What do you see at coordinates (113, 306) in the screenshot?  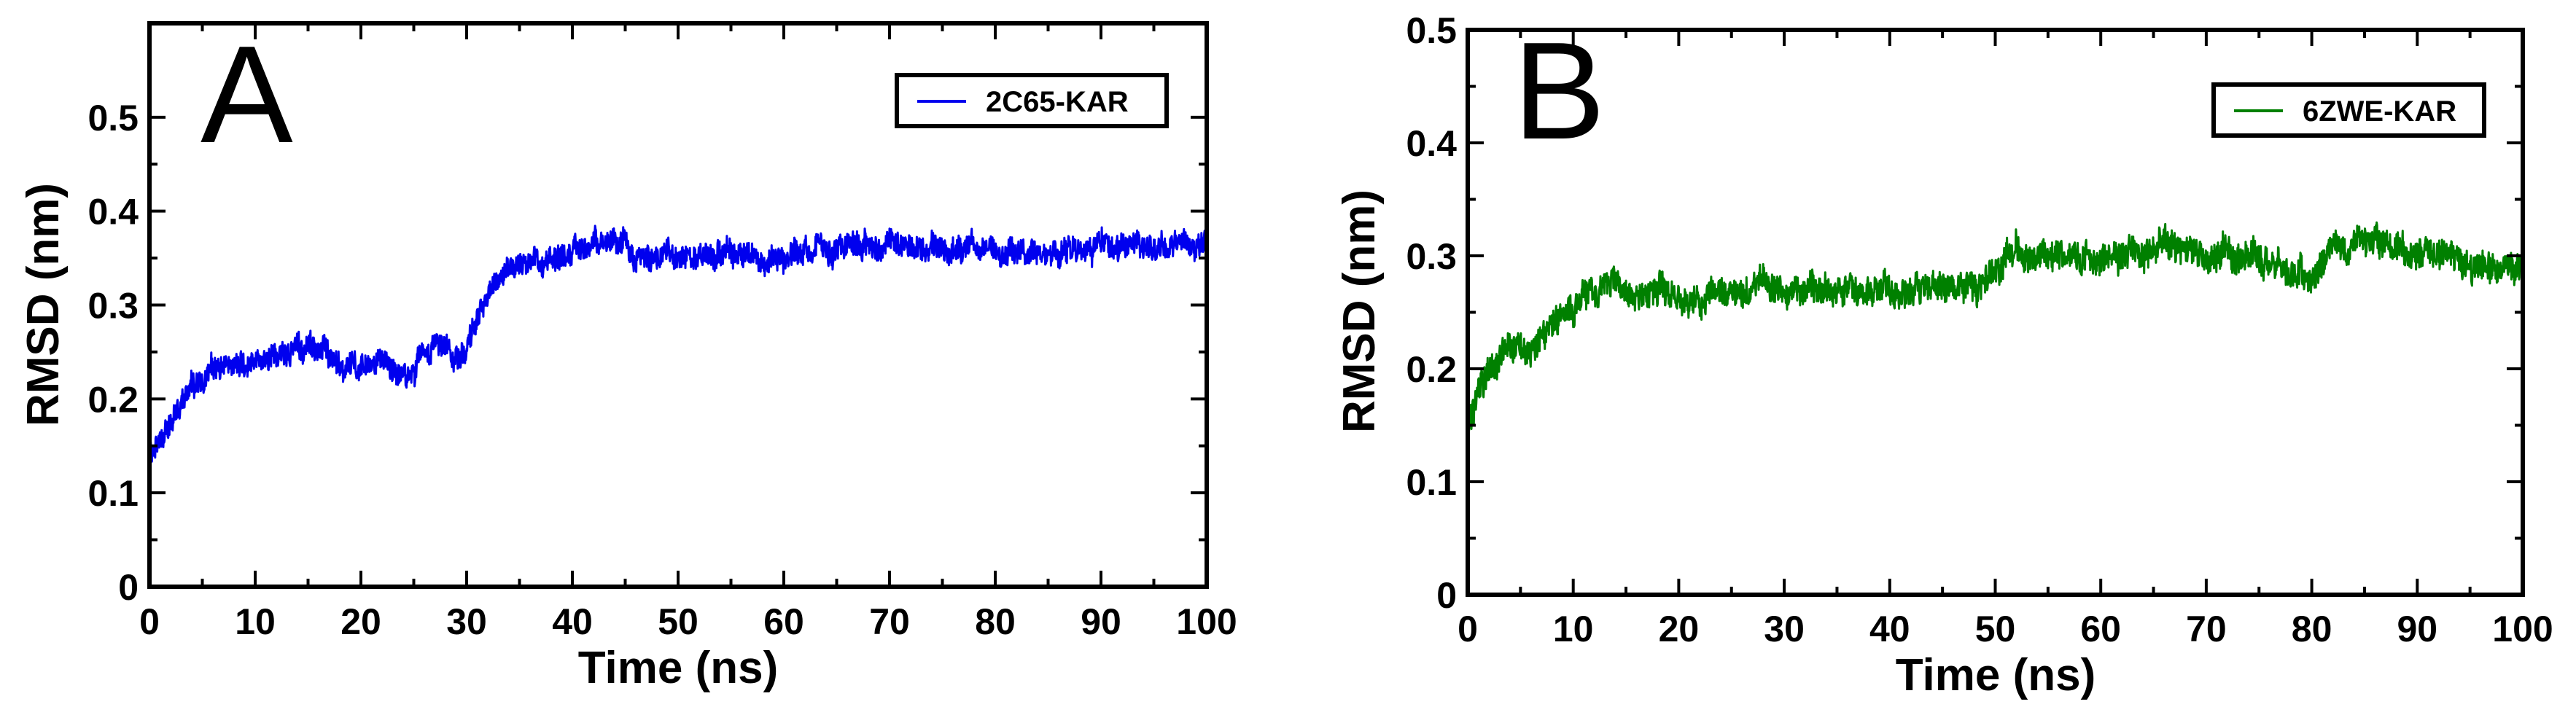 I see `panel-a-y-tick-label: 0.3` at bounding box center [113, 306].